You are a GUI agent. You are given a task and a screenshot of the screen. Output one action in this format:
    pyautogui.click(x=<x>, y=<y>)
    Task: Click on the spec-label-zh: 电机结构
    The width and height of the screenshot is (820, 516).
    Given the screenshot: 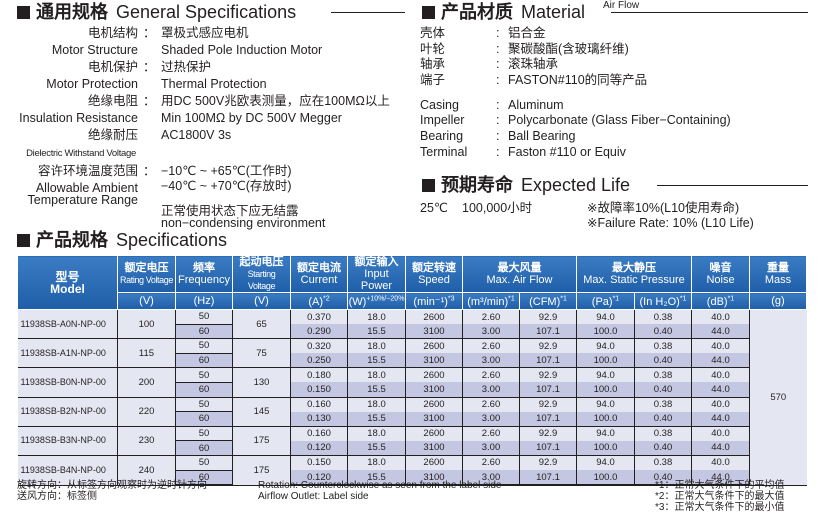 What is the action you would take?
    pyautogui.click(x=112, y=33)
    